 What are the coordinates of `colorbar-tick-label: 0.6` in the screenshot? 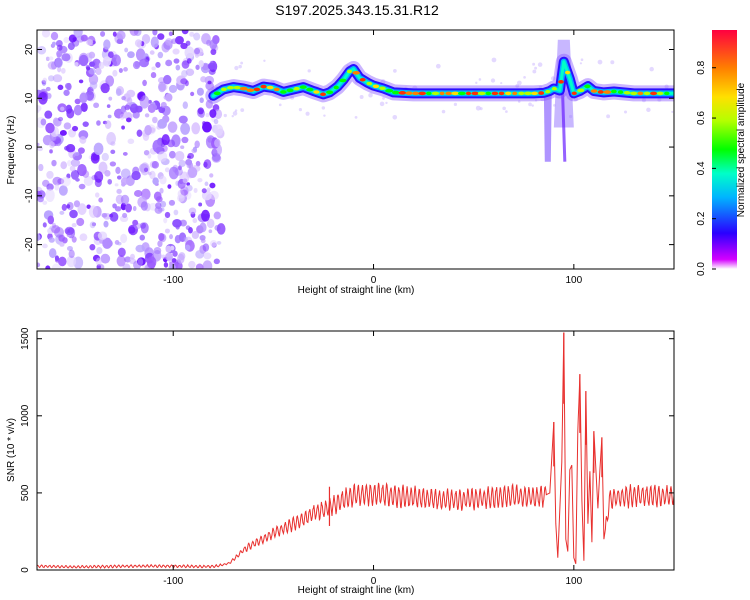 It's located at (701, 118).